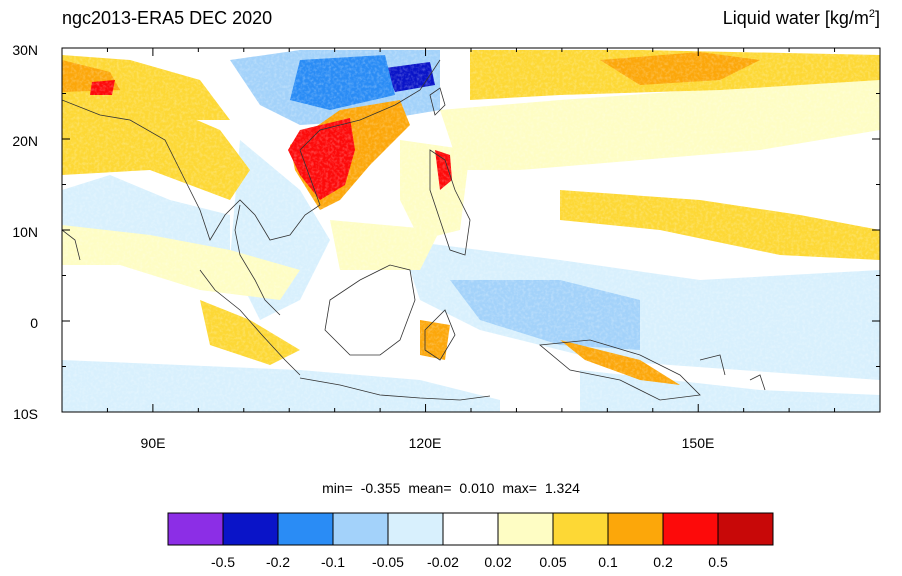 The height and width of the screenshot is (576, 902). Describe the element at coordinates (443, 562) in the screenshot. I see `colorbar-tick-label: -0.02` at that location.